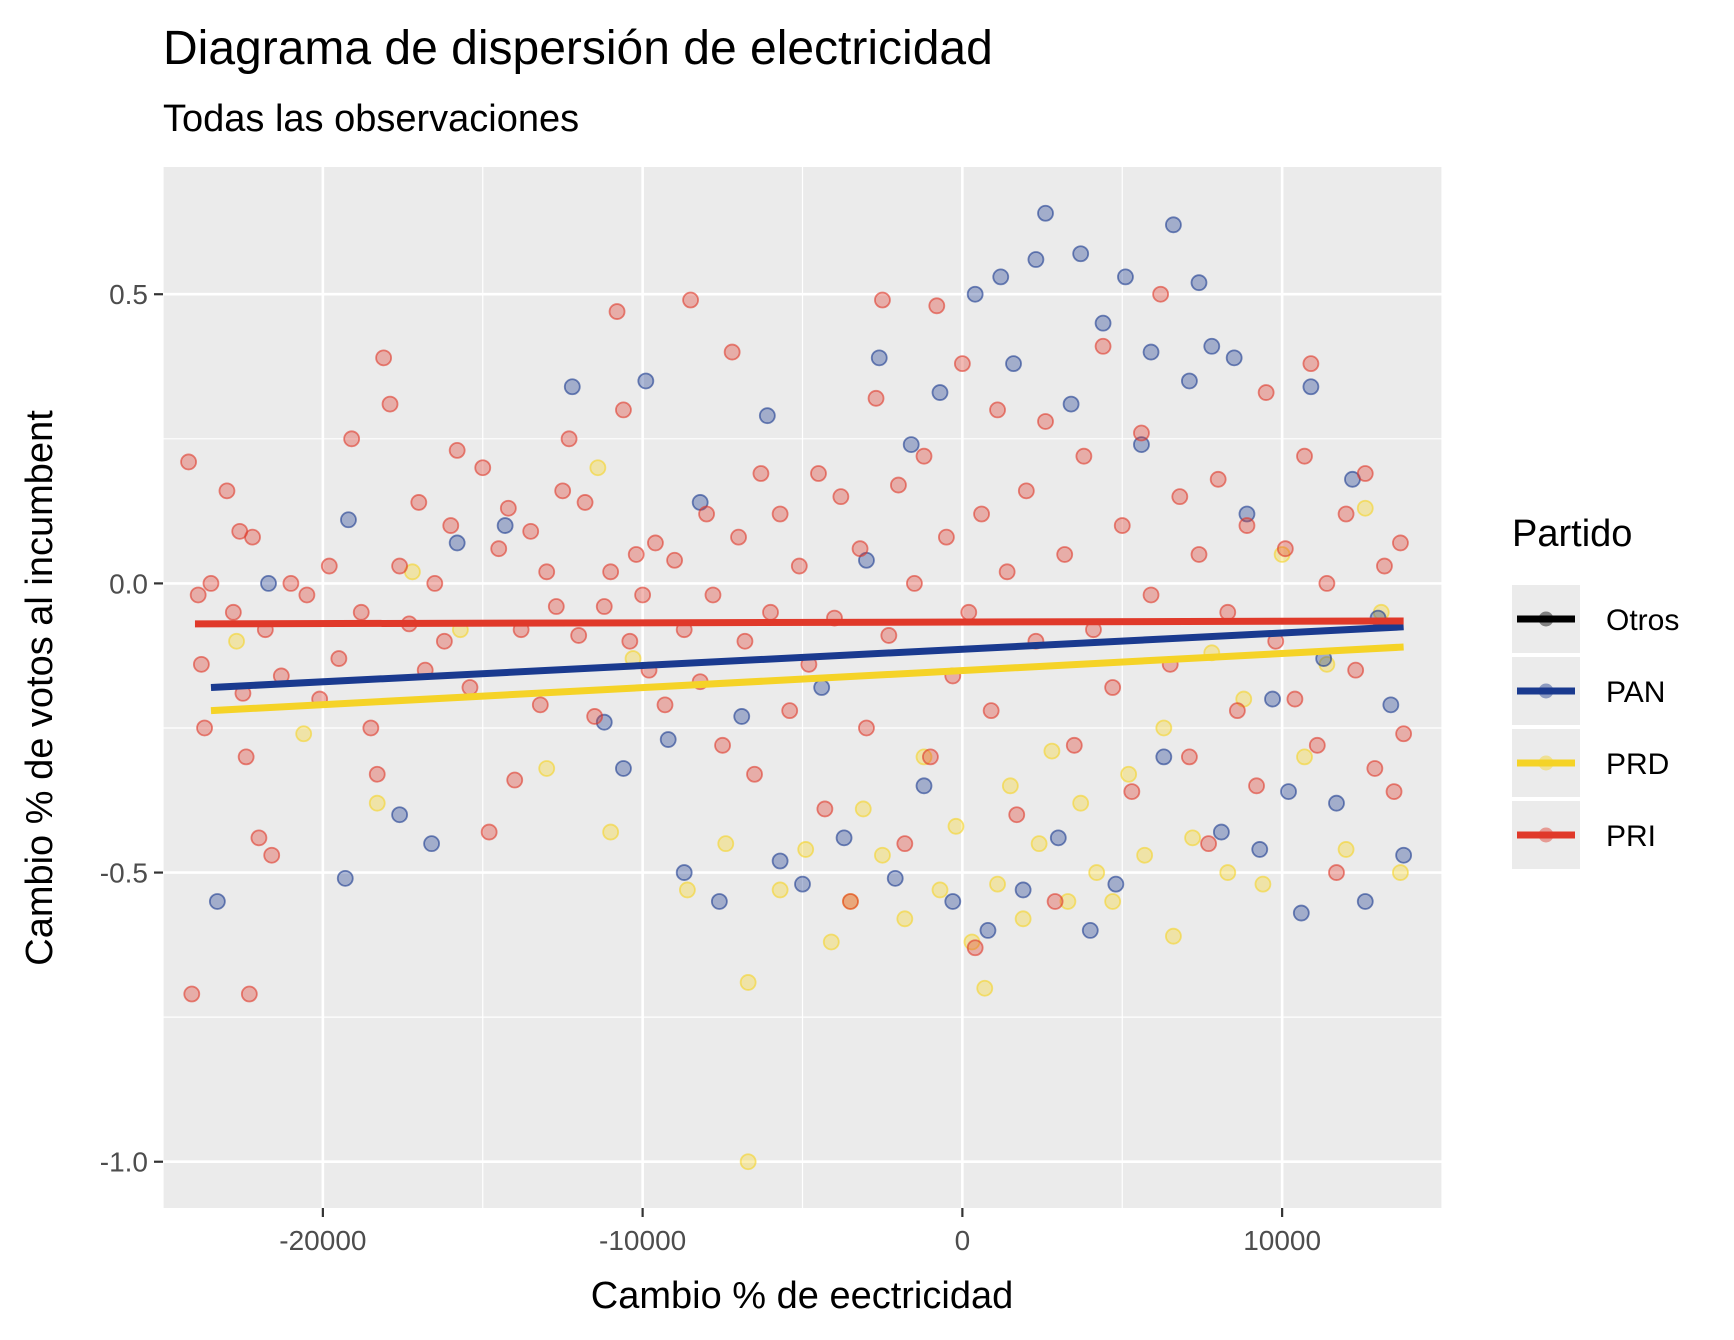  Describe the element at coordinates (1635, 692) in the screenshot. I see `legend-label-pan: PAN` at that location.